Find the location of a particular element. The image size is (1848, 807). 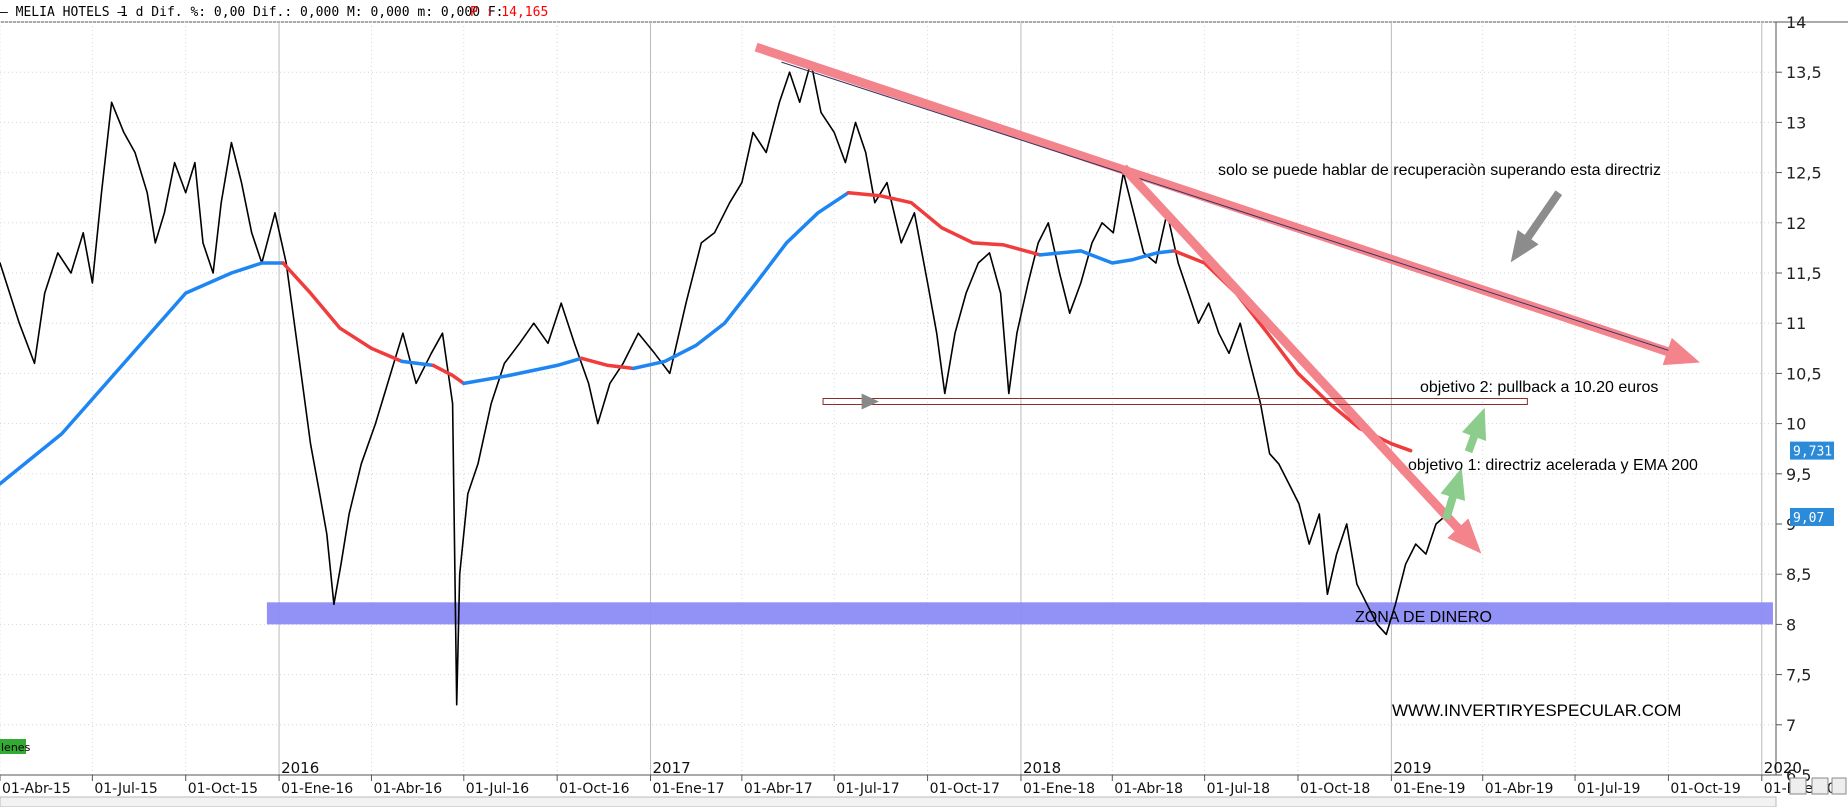

x-tick-label: 01-Abr-16 is located at coordinates (407, 789).